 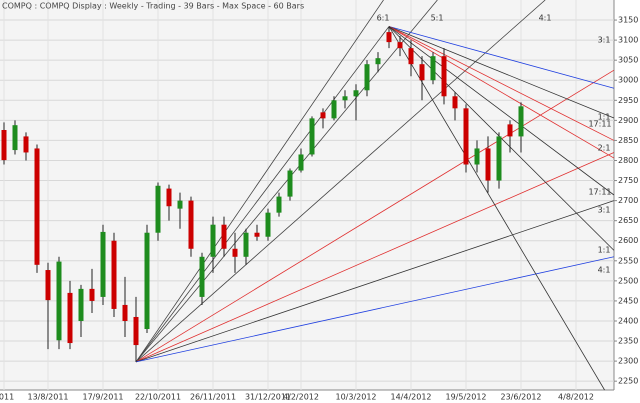 What do you see at coordinates (628, 20) in the screenshot?
I see `y-tick-label: 3150` at bounding box center [628, 20].